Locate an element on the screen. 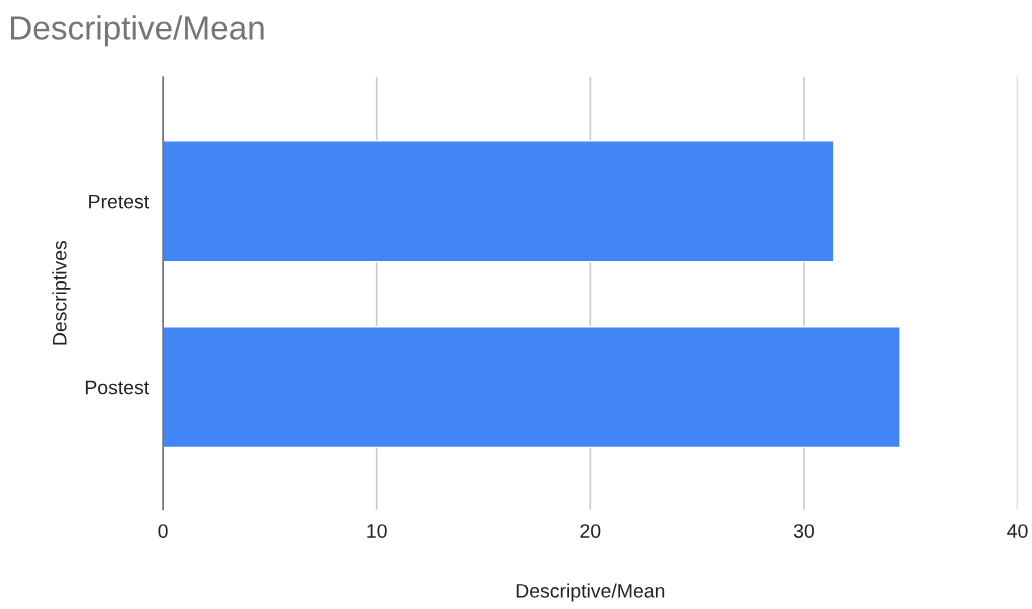 The width and height of the screenshot is (1032, 609). y-tick-label: Postest is located at coordinates (117, 387).